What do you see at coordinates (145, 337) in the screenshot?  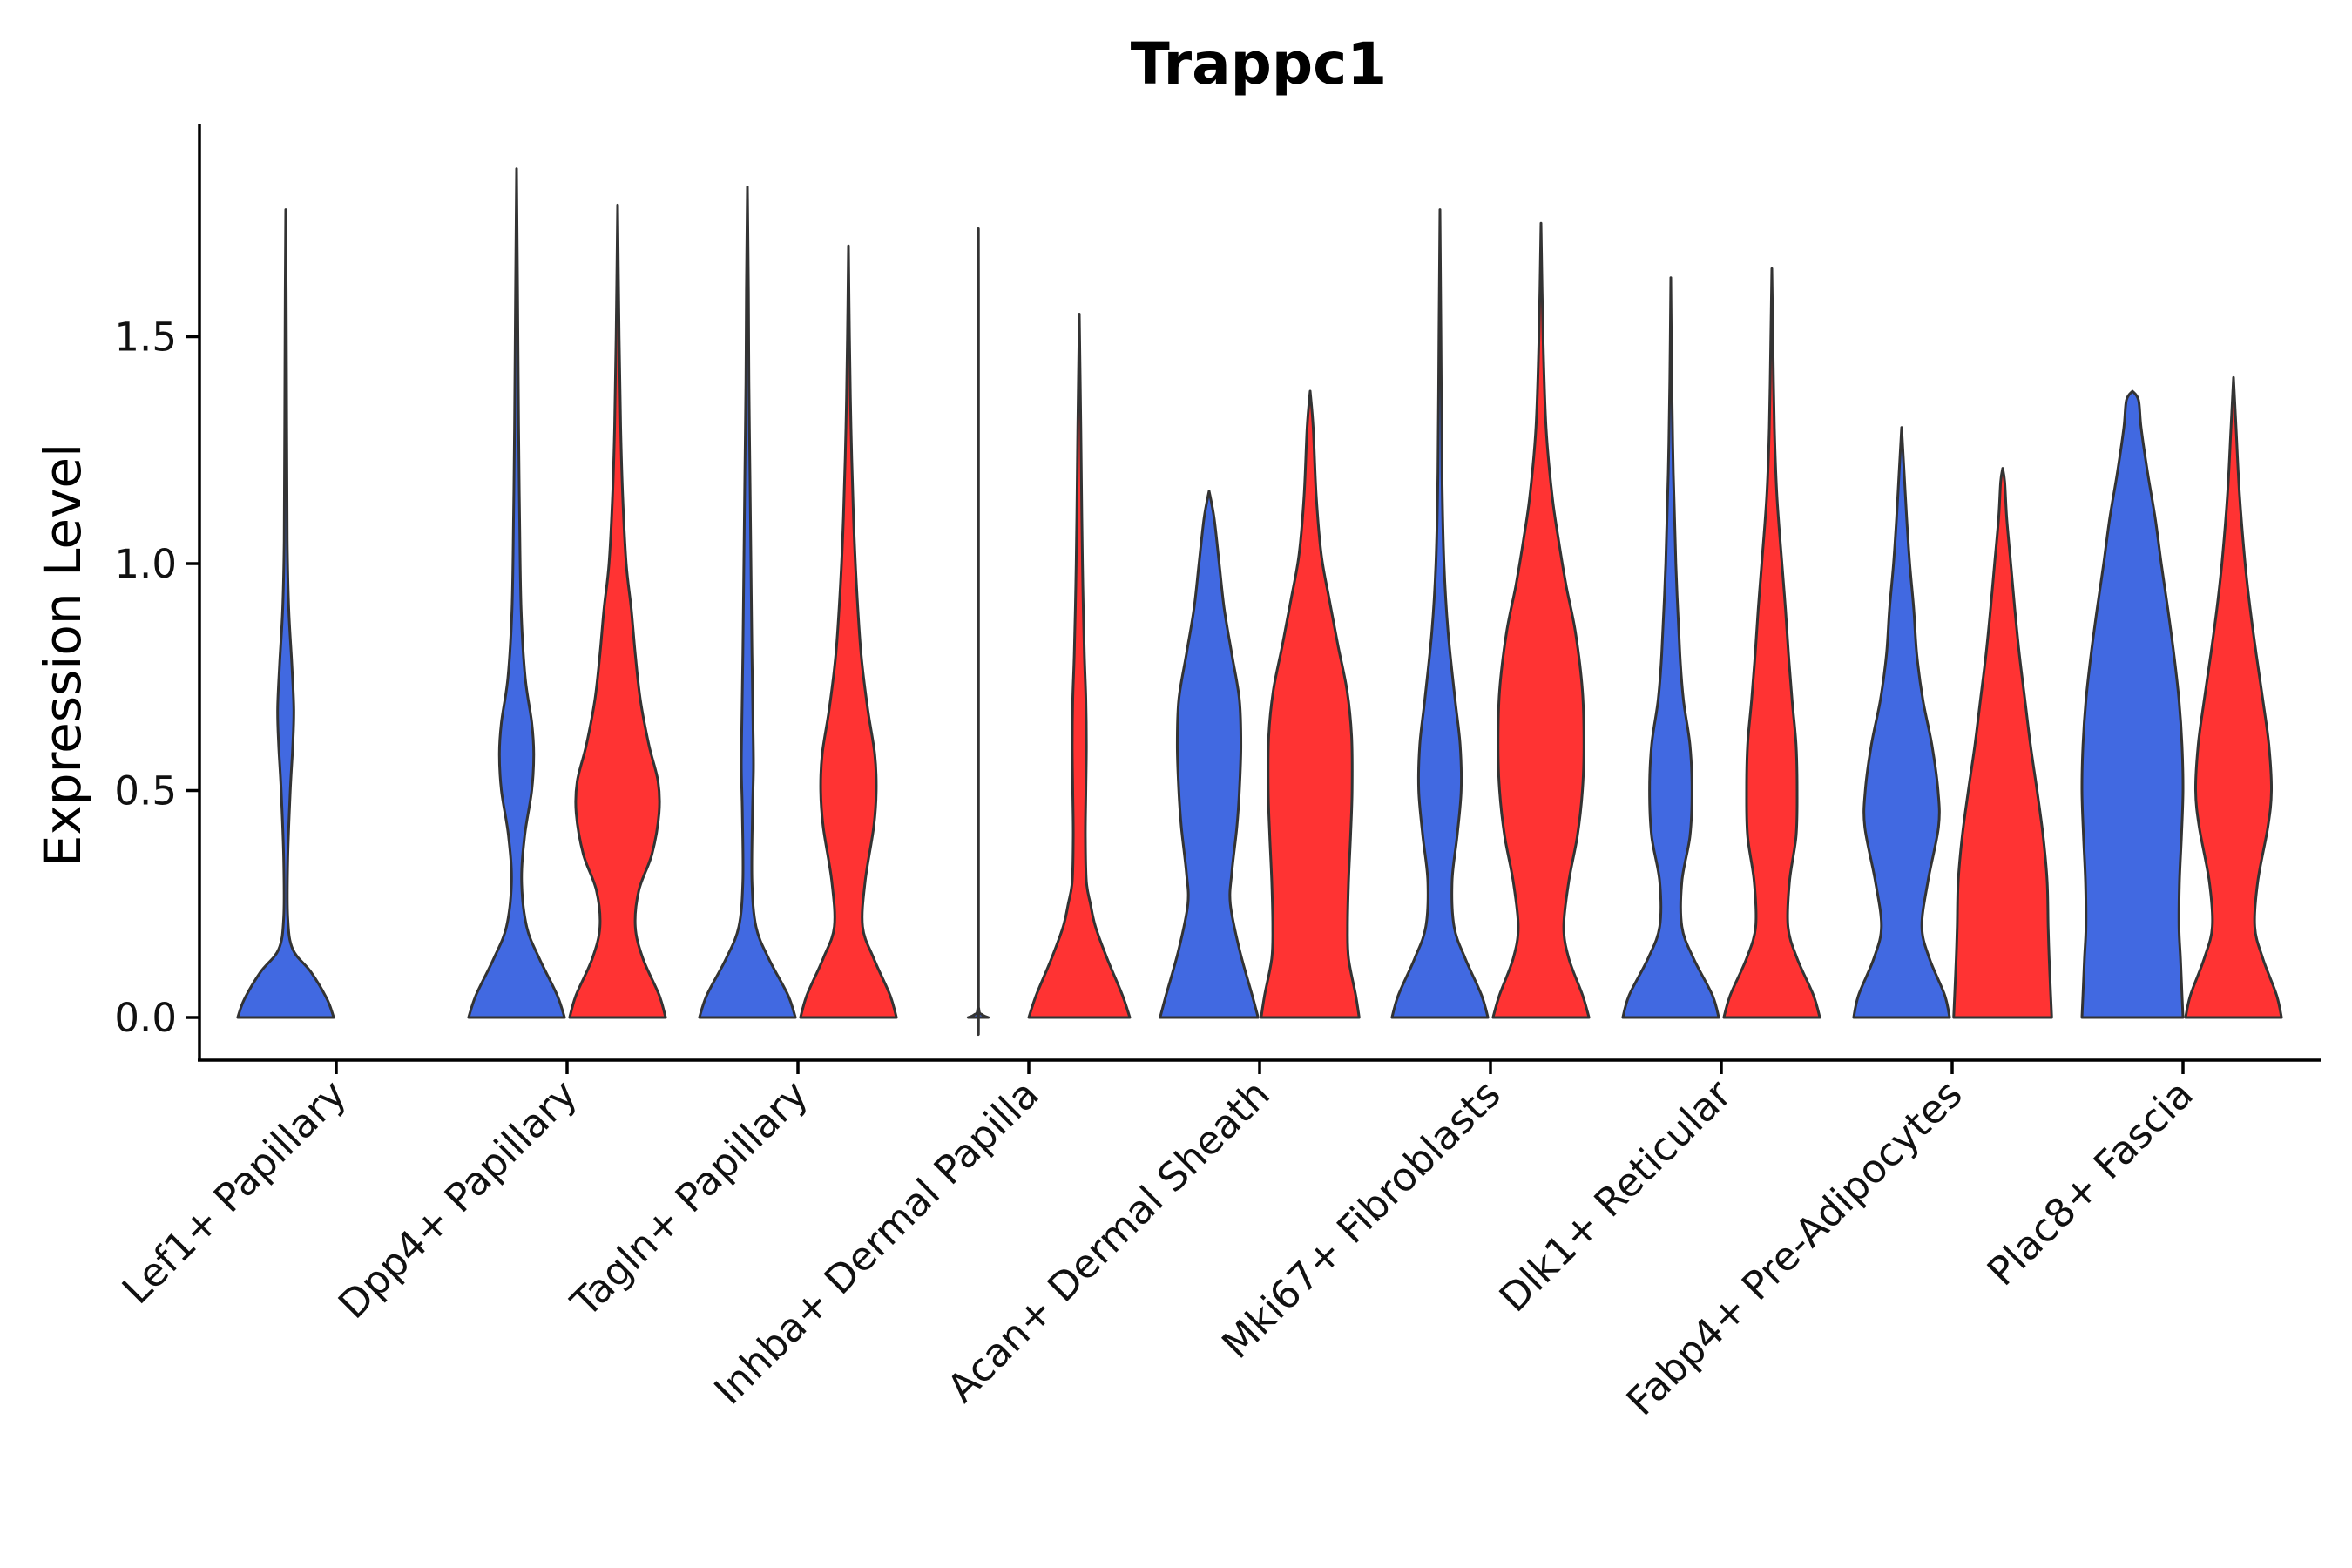 I see `y-tick-label: 1.5` at bounding box center [145, 337].